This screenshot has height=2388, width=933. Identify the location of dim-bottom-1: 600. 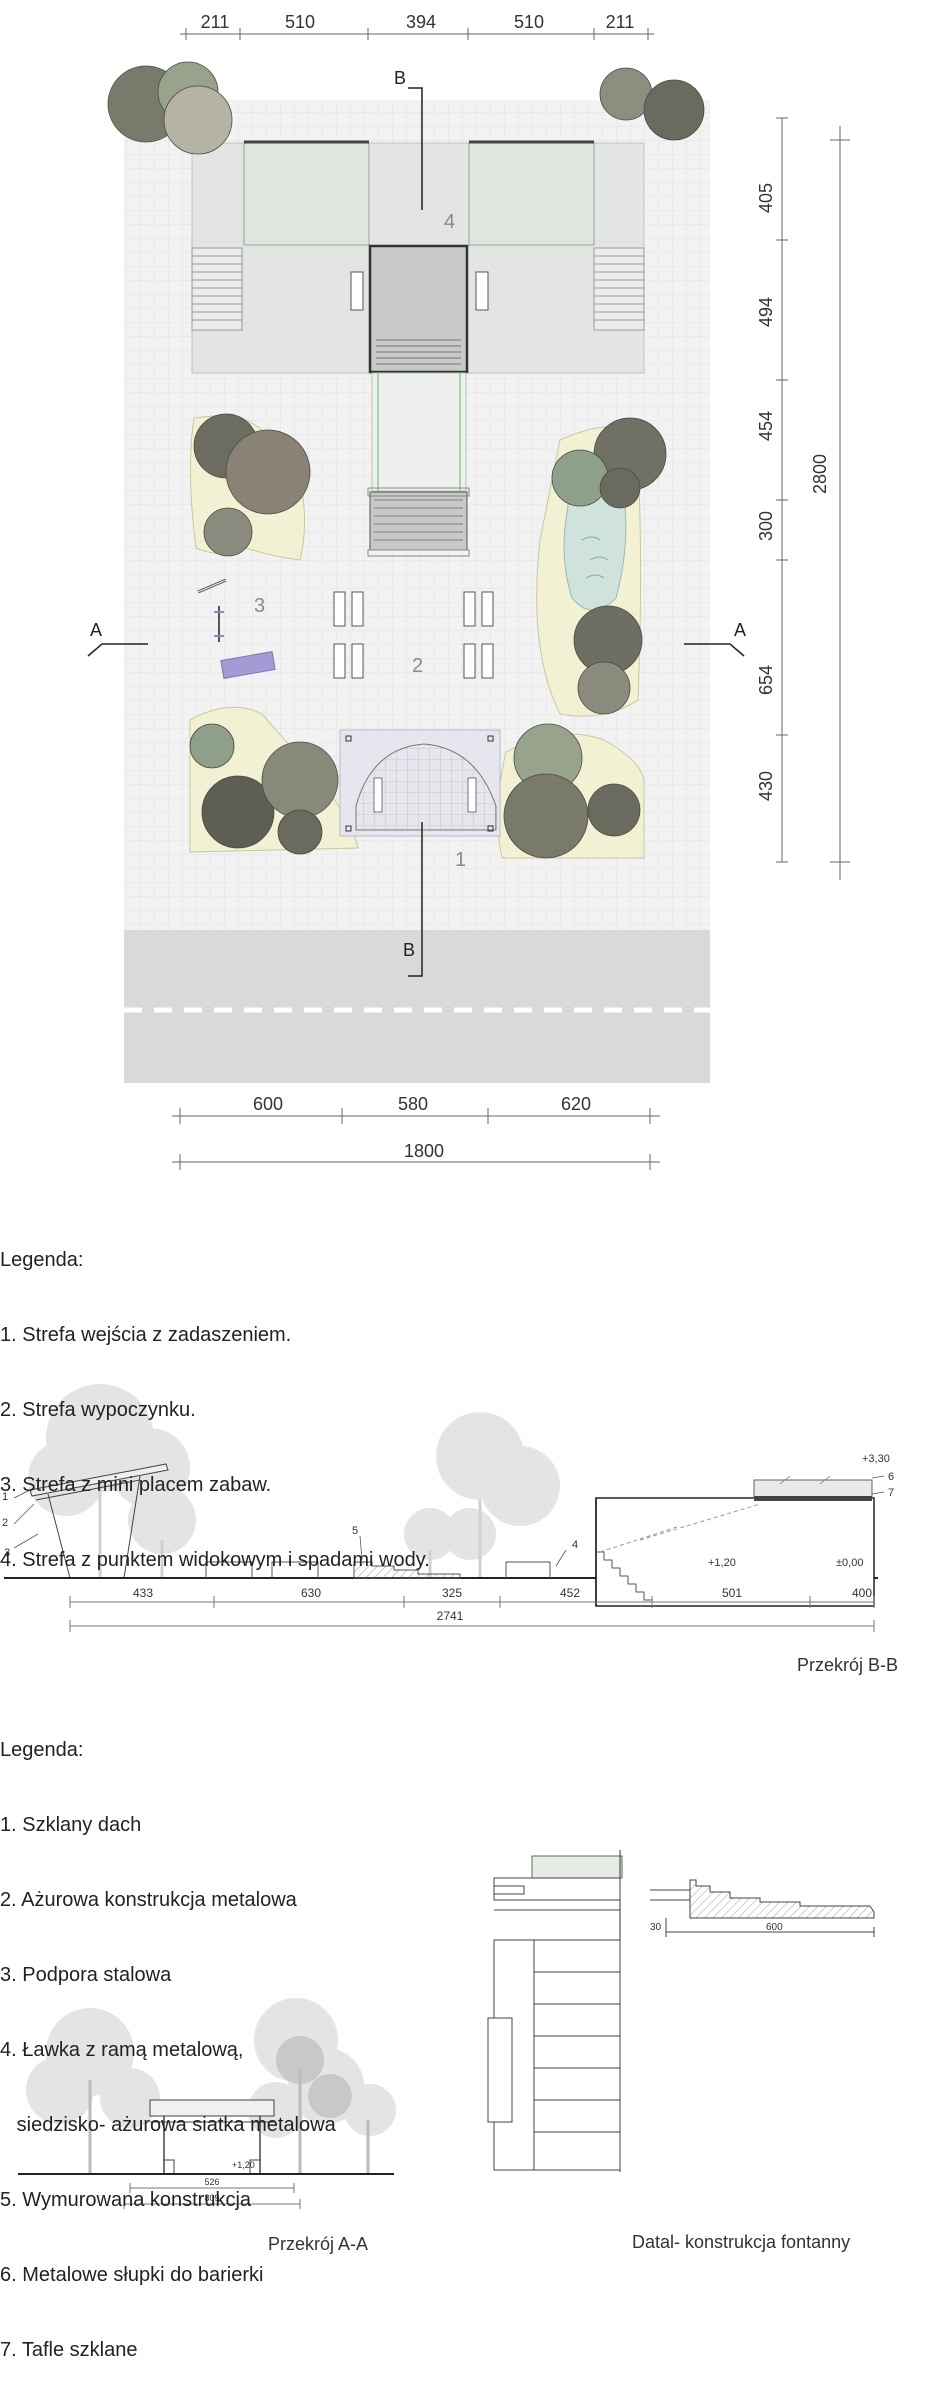
(268, 1104).